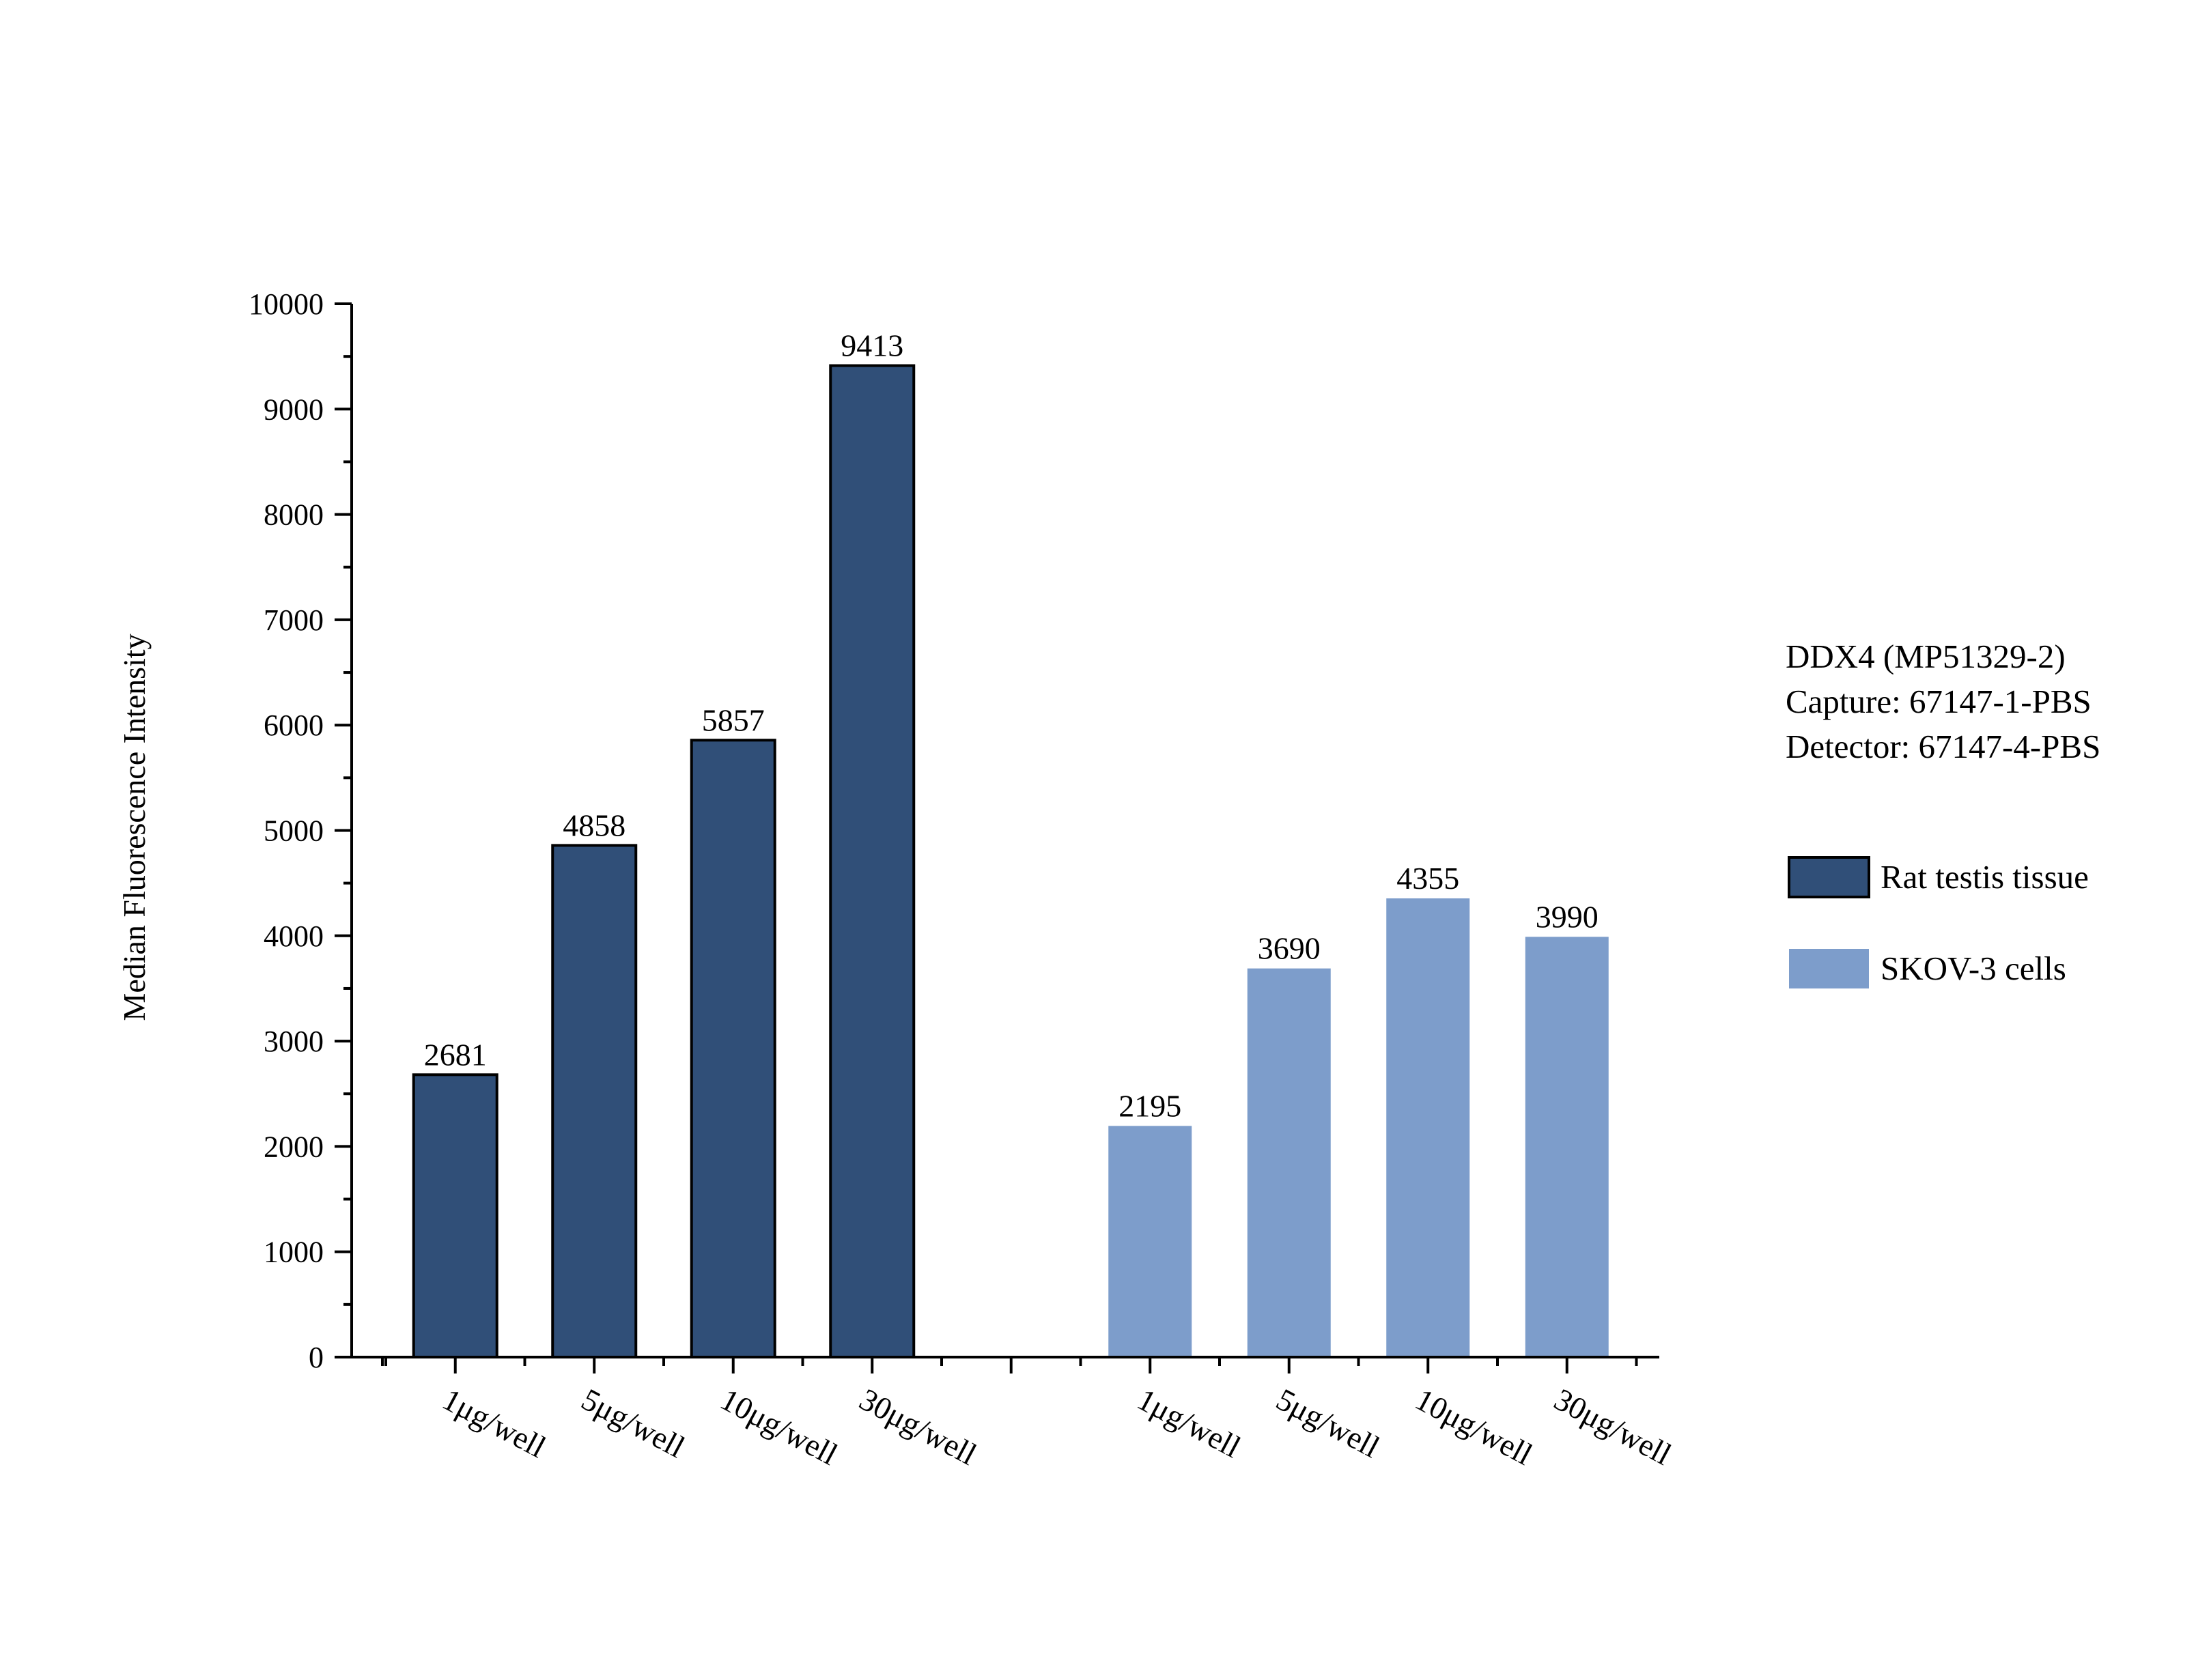 The image size is (2196, 1680). I want to click on y-tick-label: 10000, so click(287, 304).